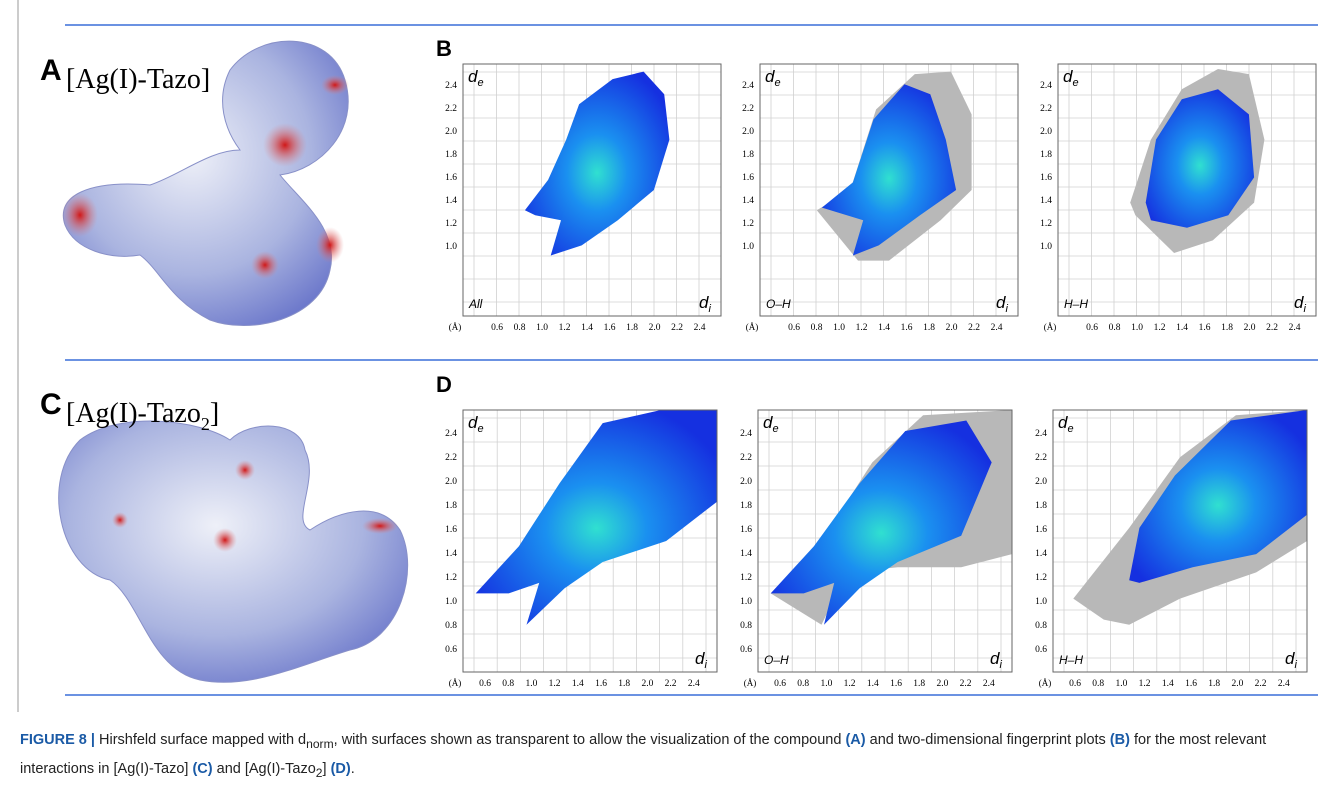 This screenshot has width=1344, height=787. What do you see at coordinates (214, 413) in the screenshot?
I see `title-text: ]` at bounding box center [214, 413].